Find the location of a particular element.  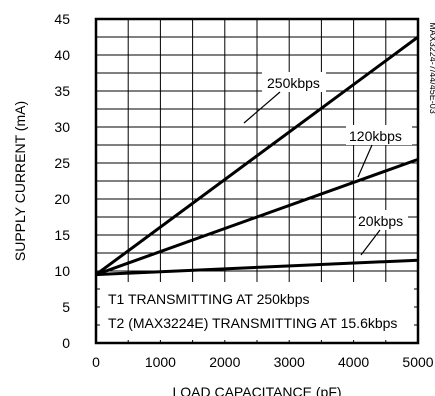

y-tick-label: 10 is located at coordinates (62, 271).